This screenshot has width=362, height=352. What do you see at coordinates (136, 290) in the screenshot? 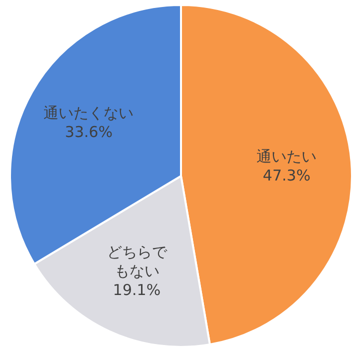
I see `data-label: 19.1%` at bounding box center [136, 290].